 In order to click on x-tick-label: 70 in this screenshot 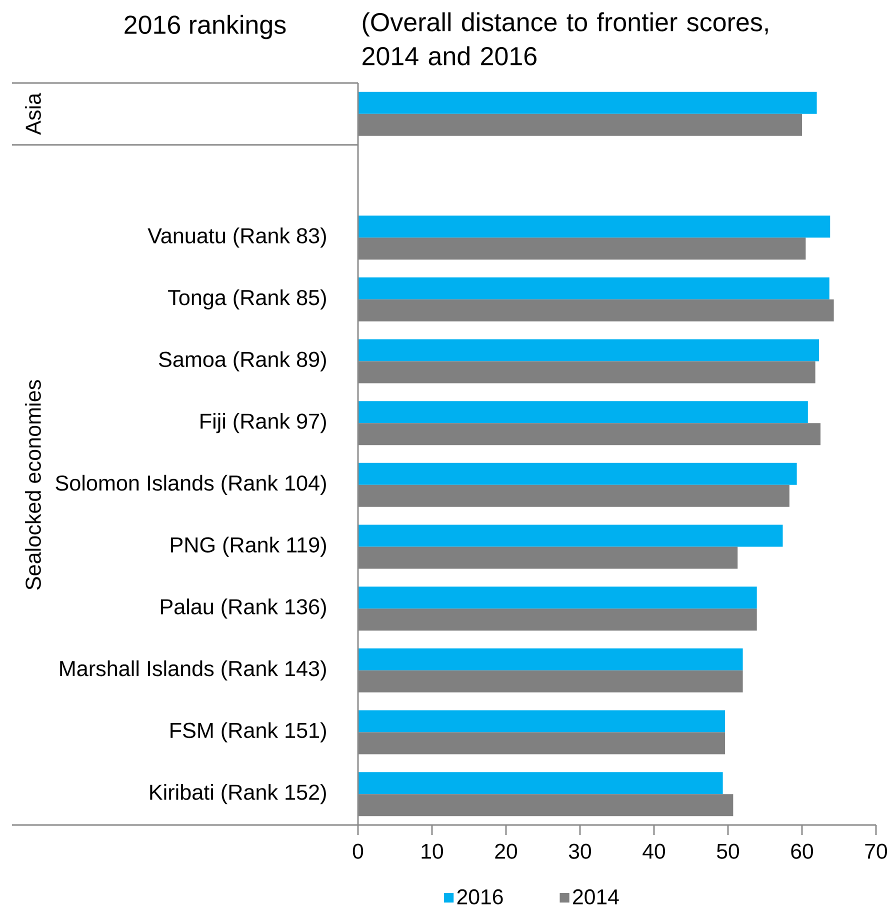, I will do `click(876, 851)`.